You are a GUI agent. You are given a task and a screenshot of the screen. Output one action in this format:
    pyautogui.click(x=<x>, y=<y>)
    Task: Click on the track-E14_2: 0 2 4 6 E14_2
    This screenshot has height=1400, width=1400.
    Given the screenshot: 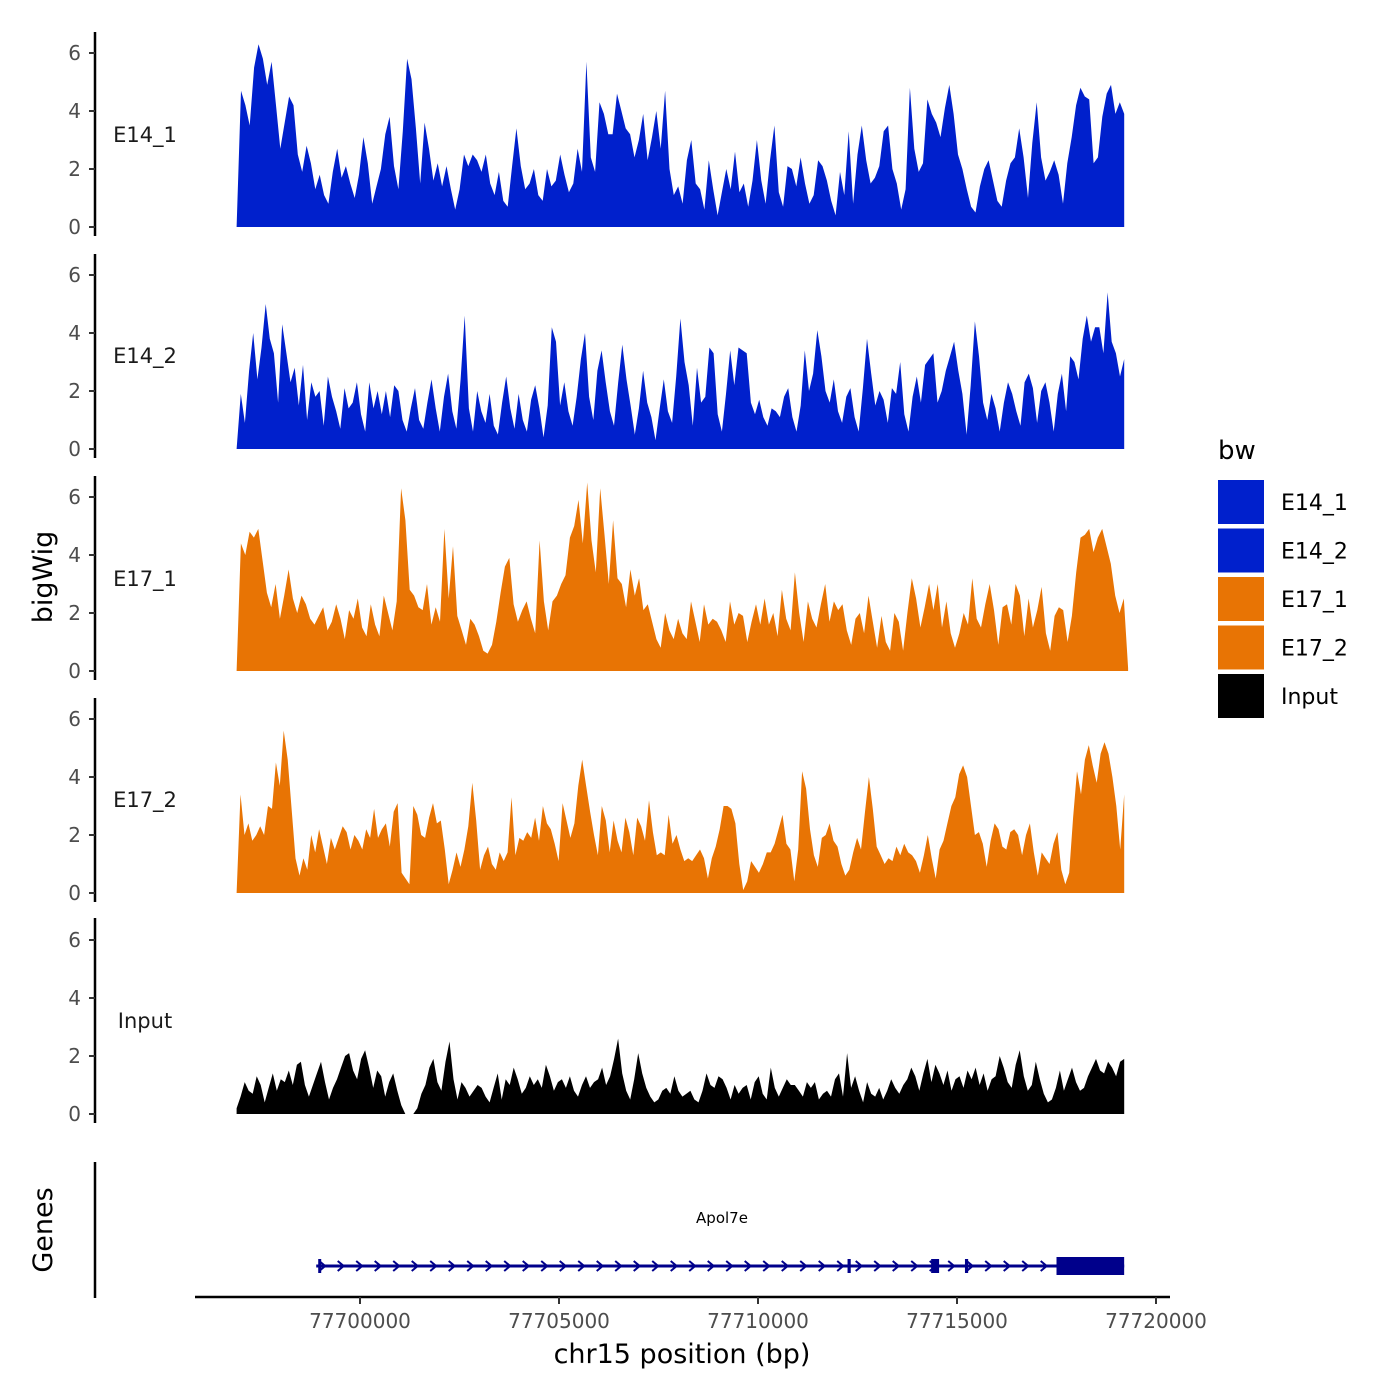 What is the action you would take?
    pyautogui.click(x=596, y=357)
    